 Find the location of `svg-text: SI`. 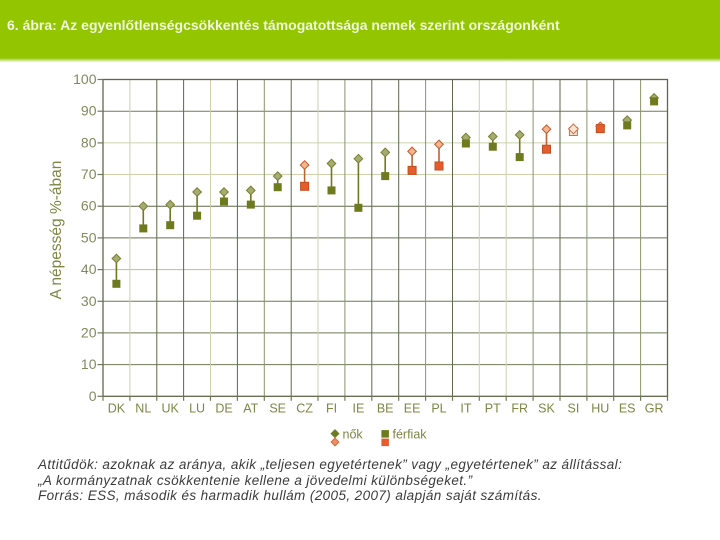

svg-text: SI is located at coordinates (573, 409).